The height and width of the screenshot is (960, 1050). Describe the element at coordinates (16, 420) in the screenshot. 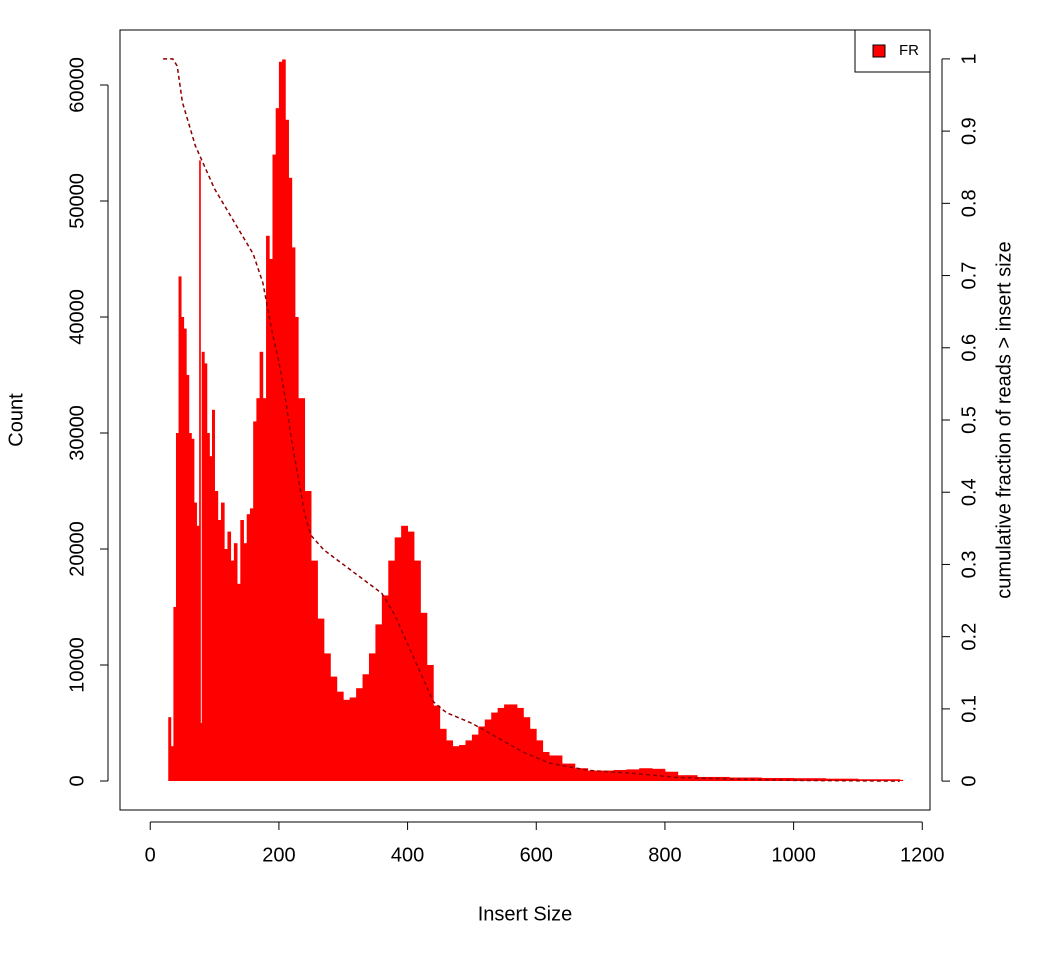

I see `y-axis-label: Count` at that location.